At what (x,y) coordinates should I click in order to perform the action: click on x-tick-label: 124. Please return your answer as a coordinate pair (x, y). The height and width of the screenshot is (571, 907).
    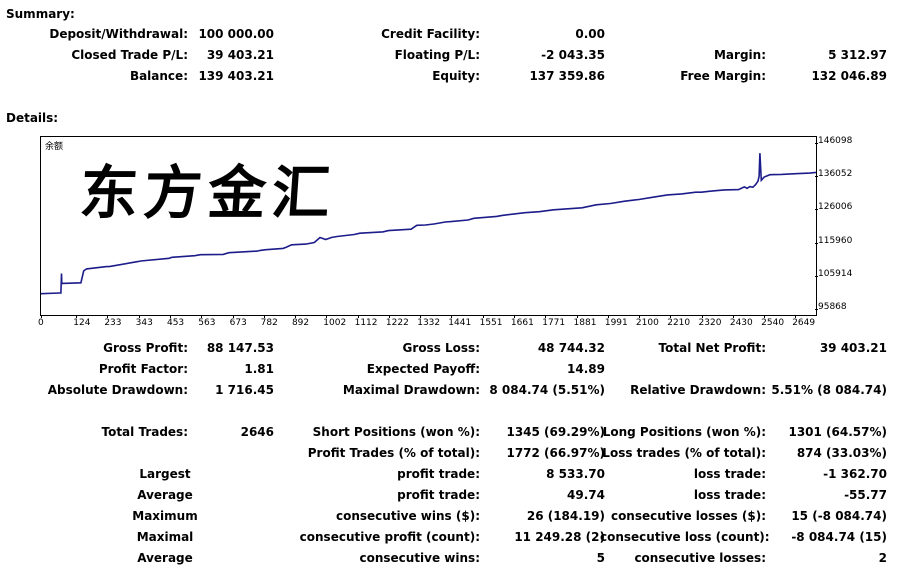
    Looking at the image, I should click on (82, 323).